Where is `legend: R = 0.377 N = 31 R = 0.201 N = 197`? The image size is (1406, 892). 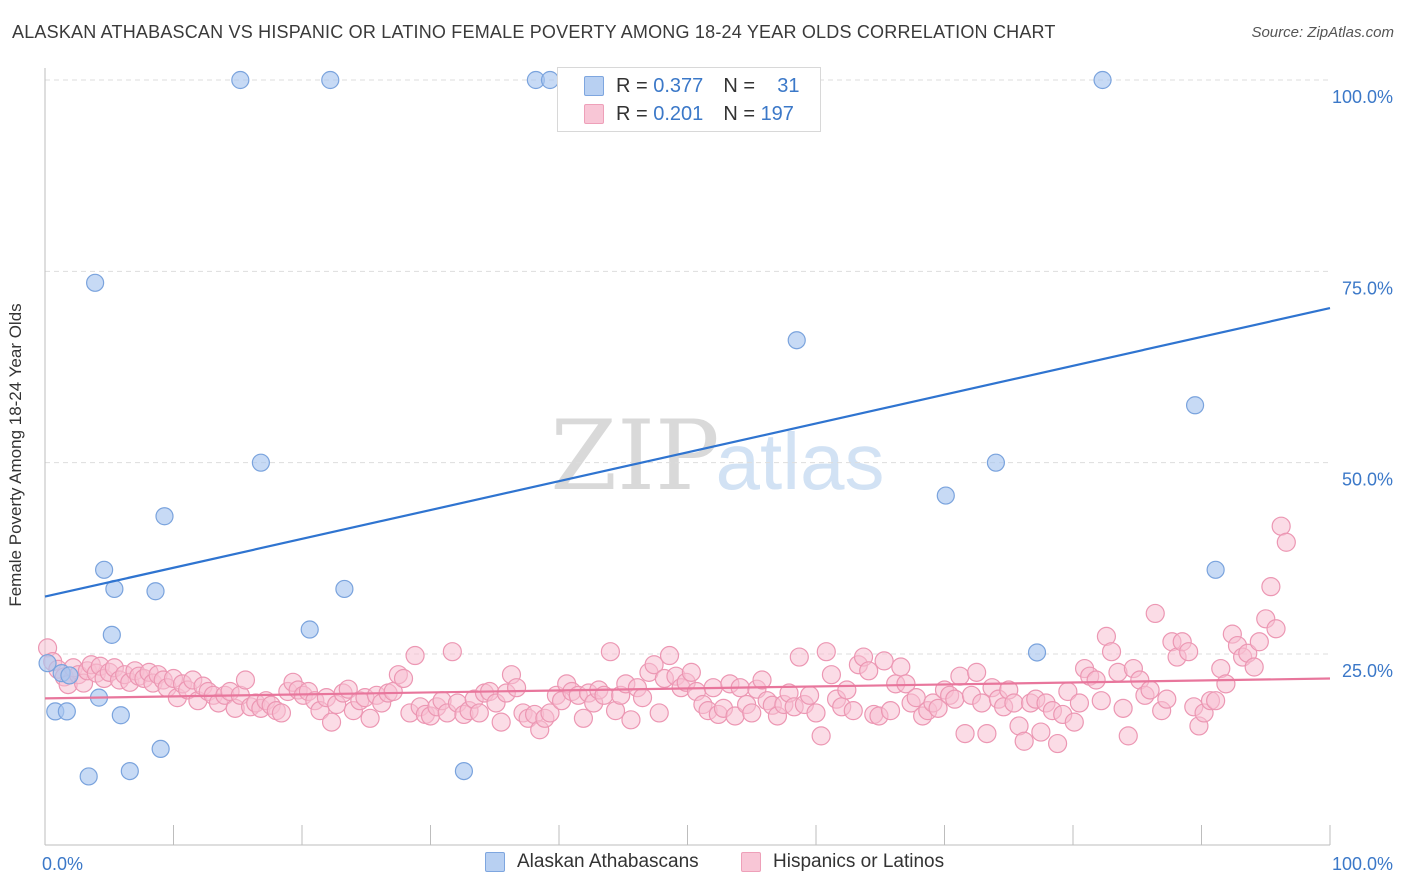 legend: R = 0.377 N = 31 R = 0.201 N = 197 is located at coordinates (689, 99).